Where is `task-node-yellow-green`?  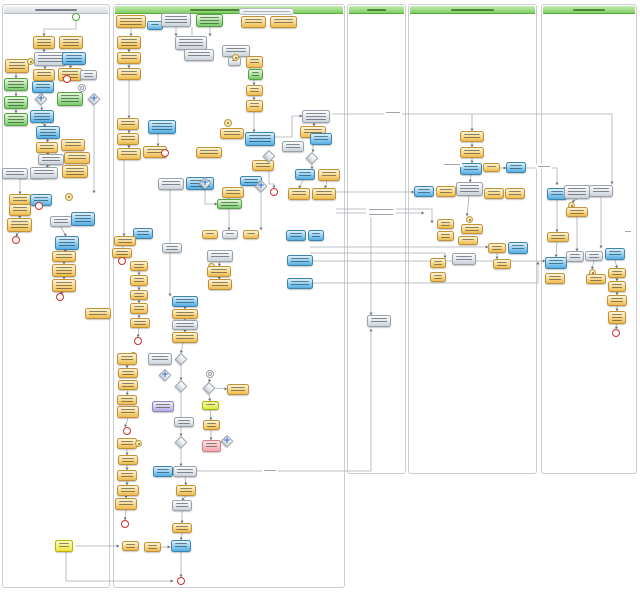
task-node-yellow-green is located at coordinates (210, 405).